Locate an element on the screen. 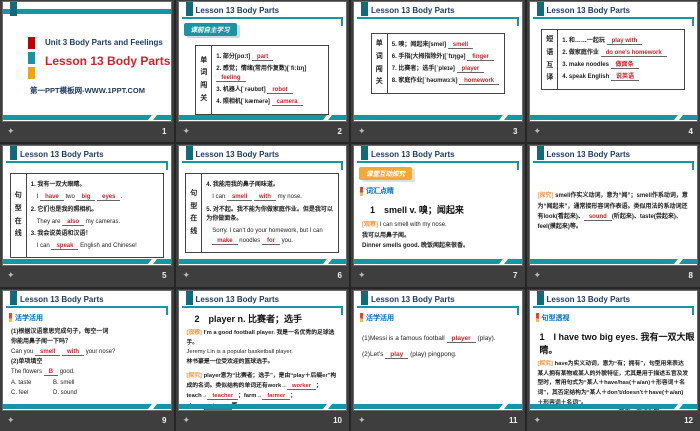 The width and height of the screenshot is (700, 431). word-item: 3. 机器人[ˈrəʊbɒt] robot is located at coordinates (270, 90).